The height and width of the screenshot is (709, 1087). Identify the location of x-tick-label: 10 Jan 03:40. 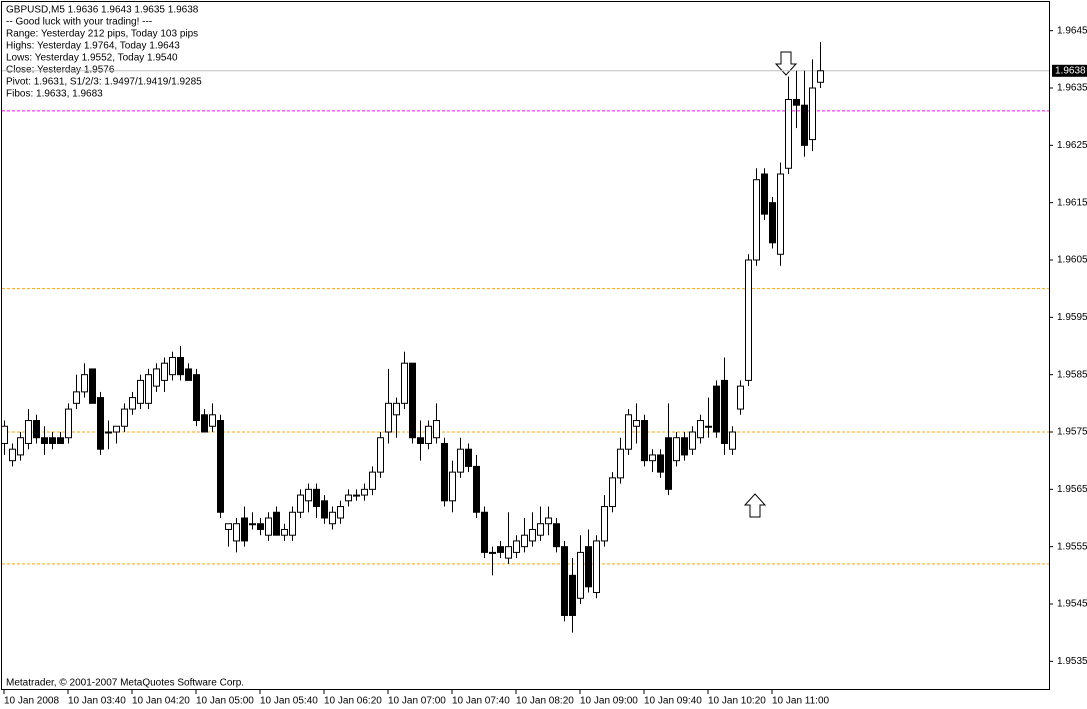
(97, 701).